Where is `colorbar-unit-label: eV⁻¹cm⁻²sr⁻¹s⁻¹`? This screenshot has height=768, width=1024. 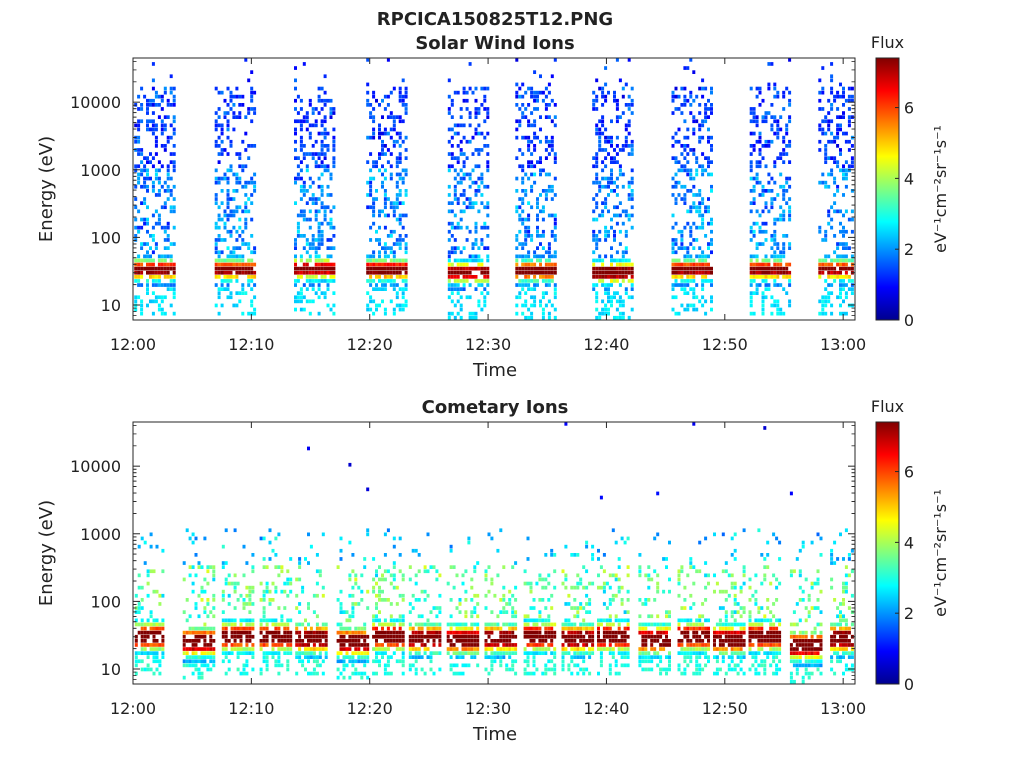 colorbar-unit-label: eV⁻¹cm⁻²sr⁻¹s⁻¹ is located at coordinates (940, 189).